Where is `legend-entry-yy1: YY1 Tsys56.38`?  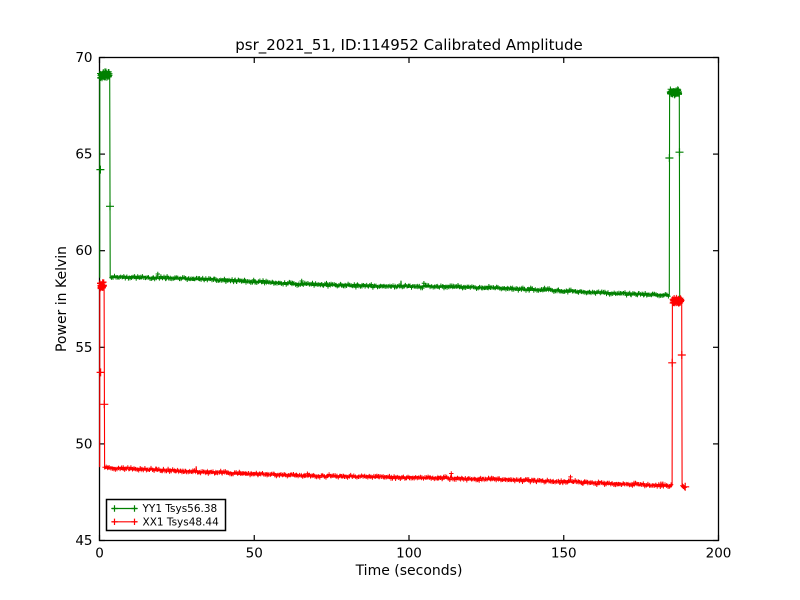 legend-entry-yy1: YY1 Tsys56.38 is located at coordinates (164, 509).